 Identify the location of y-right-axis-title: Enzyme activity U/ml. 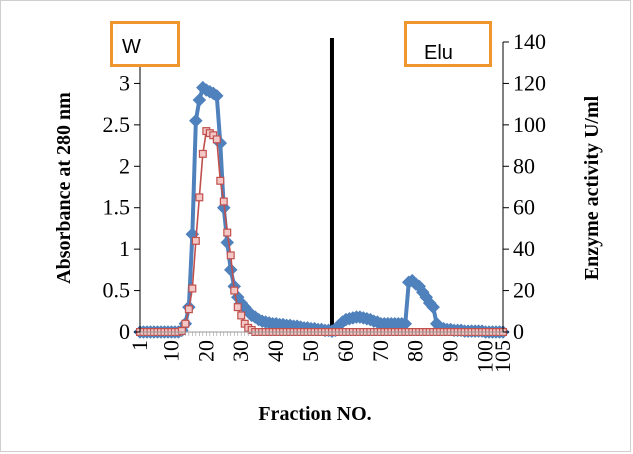
(592, 187).